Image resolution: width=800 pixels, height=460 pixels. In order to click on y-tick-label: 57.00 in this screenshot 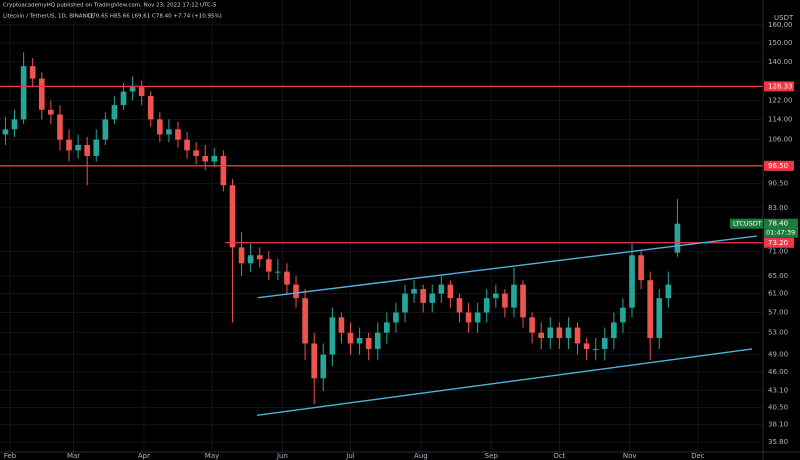, I will do `click(778, 312)`.